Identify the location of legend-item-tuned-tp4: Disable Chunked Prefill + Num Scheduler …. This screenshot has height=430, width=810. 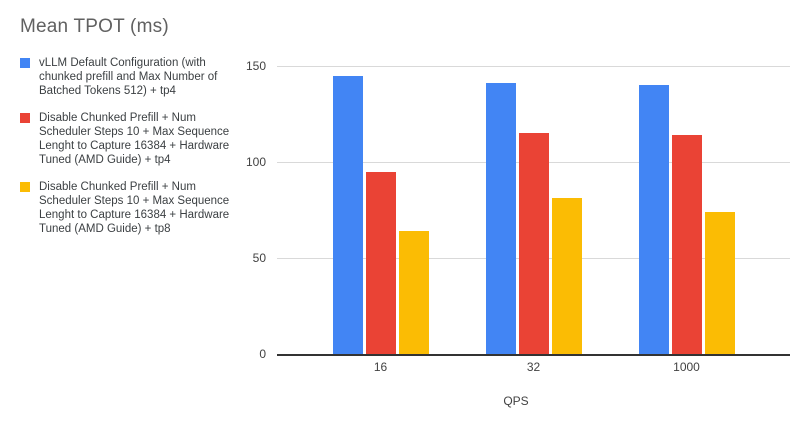
(126, 139).